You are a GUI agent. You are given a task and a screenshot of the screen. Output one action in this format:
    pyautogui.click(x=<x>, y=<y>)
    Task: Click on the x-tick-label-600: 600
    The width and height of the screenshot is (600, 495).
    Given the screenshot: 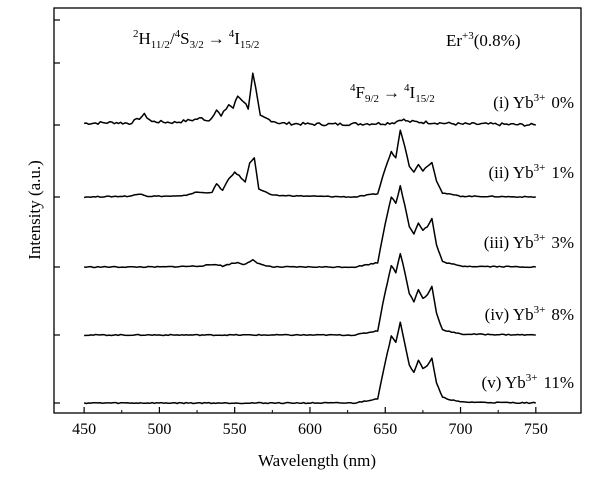 What is the action you would take?
    pyautogui.click(x=310, y=429)
    